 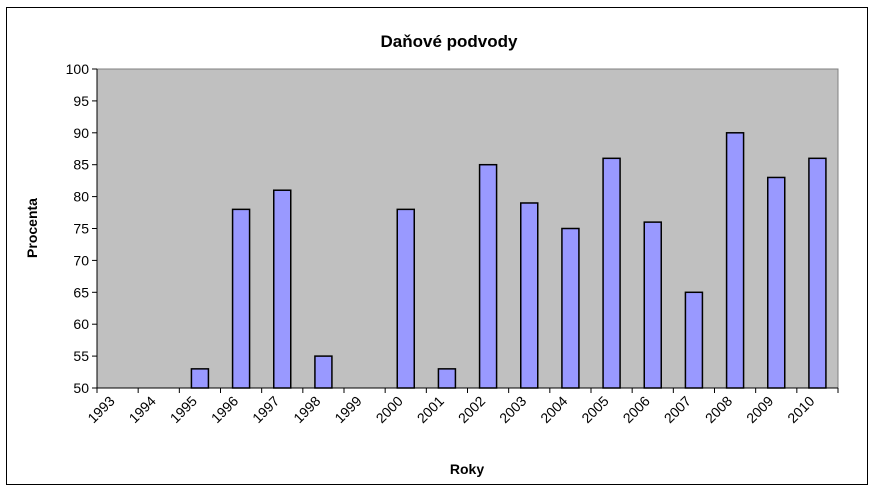 What do you see at coordinates (81, 101) in the screenshot?
I see `y-tick-label: 95` at bounding box center [81, 101].